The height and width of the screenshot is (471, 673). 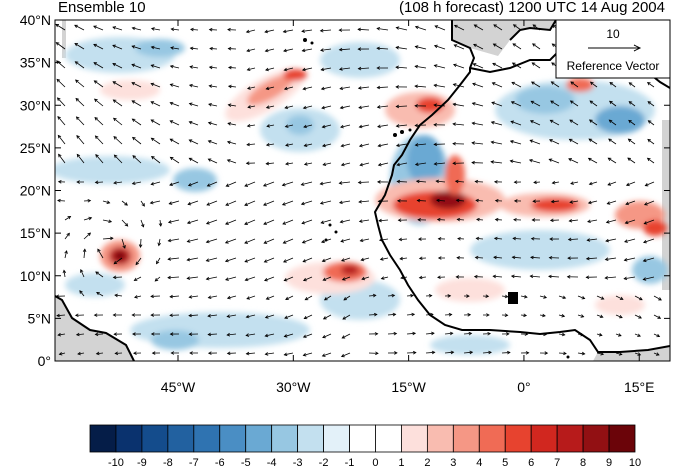 I want to click on lat-tick-label: 15°N, so click(x=35, y=233).